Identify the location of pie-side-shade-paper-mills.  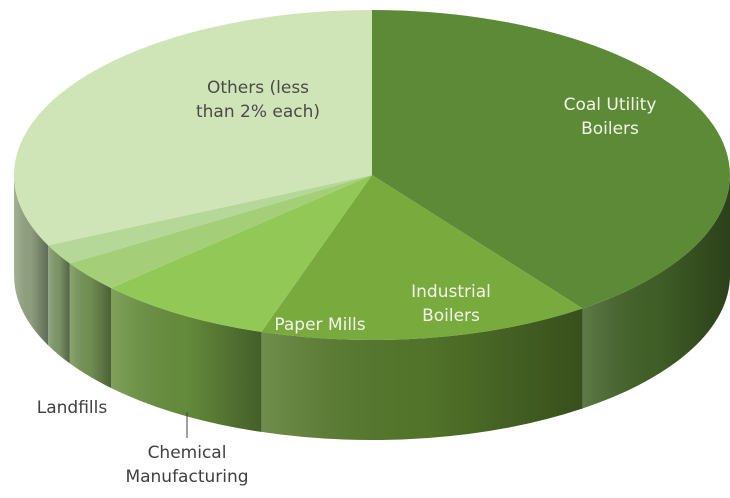
(186, 359).